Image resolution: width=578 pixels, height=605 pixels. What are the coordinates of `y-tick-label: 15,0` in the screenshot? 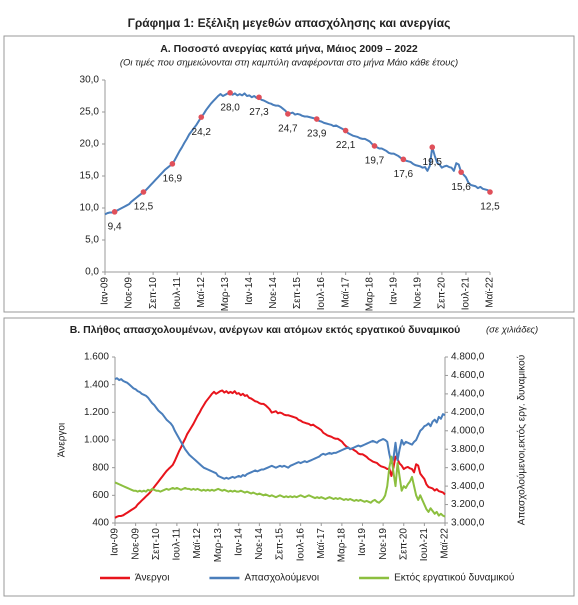 It's located at (90, 176).